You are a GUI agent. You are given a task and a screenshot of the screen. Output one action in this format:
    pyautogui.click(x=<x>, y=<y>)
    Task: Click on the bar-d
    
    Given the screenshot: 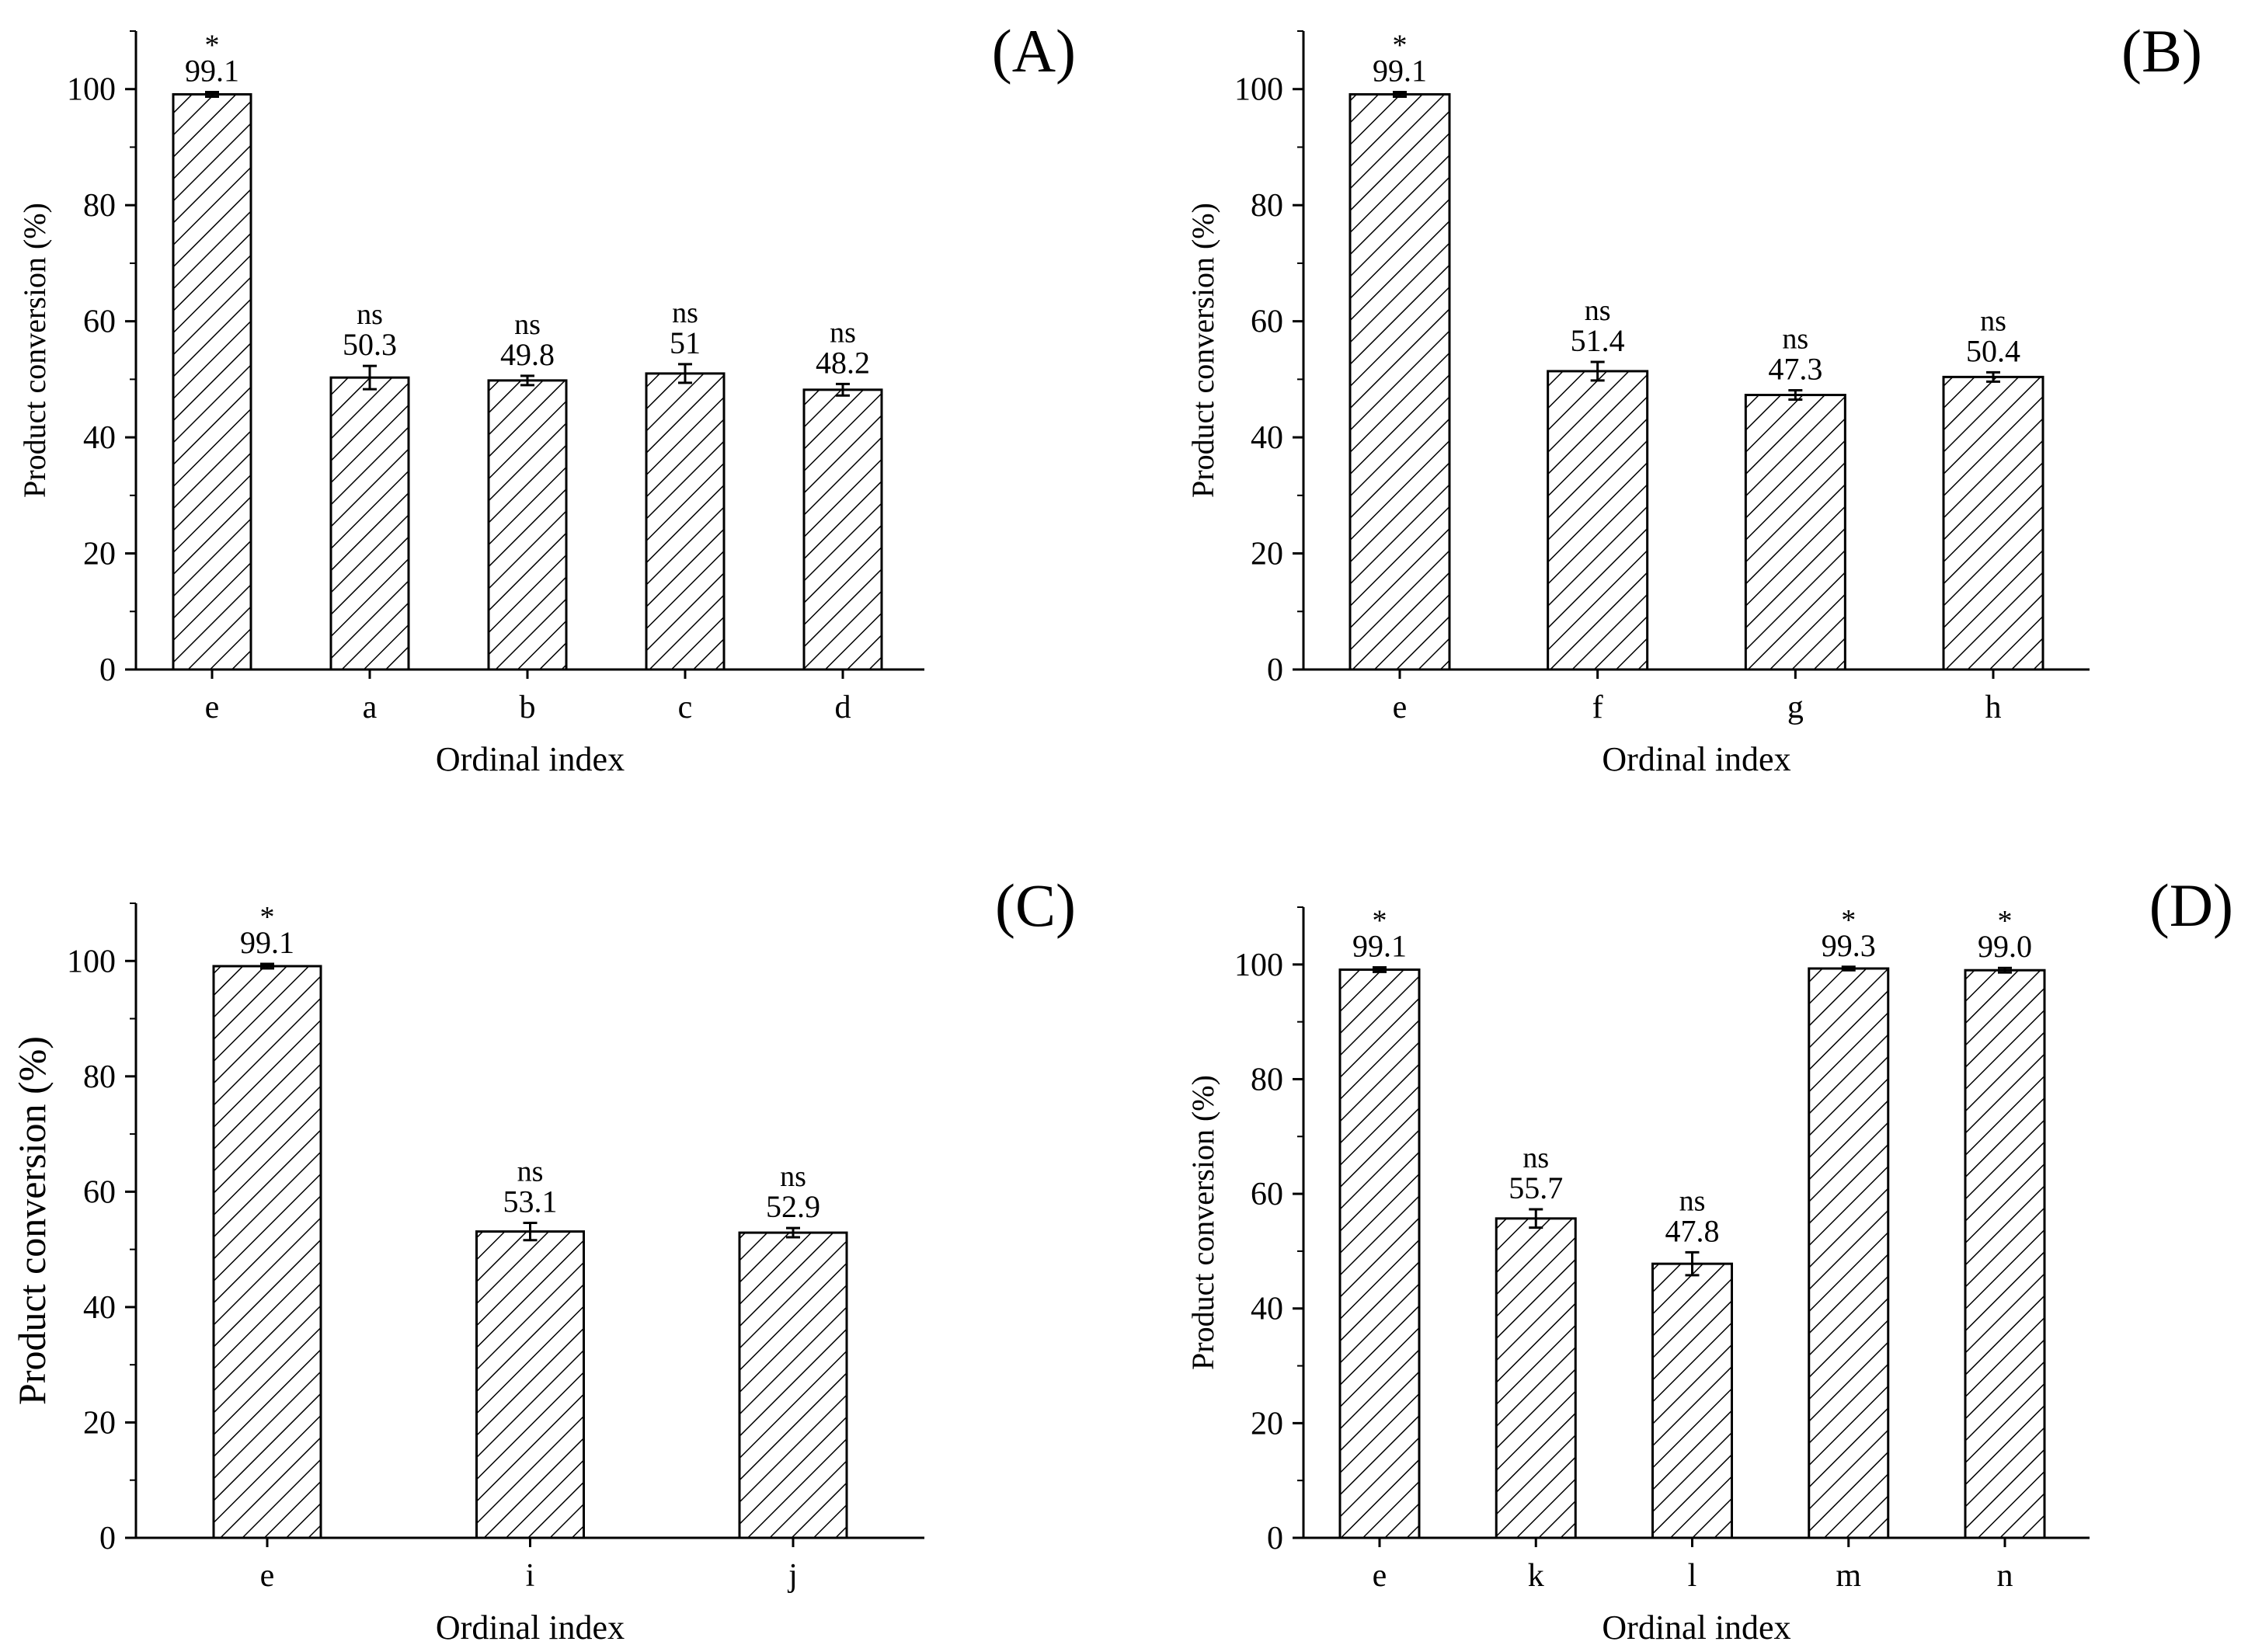 What is the action you would take?
    pyautogui.click(x=842, y=529)
    